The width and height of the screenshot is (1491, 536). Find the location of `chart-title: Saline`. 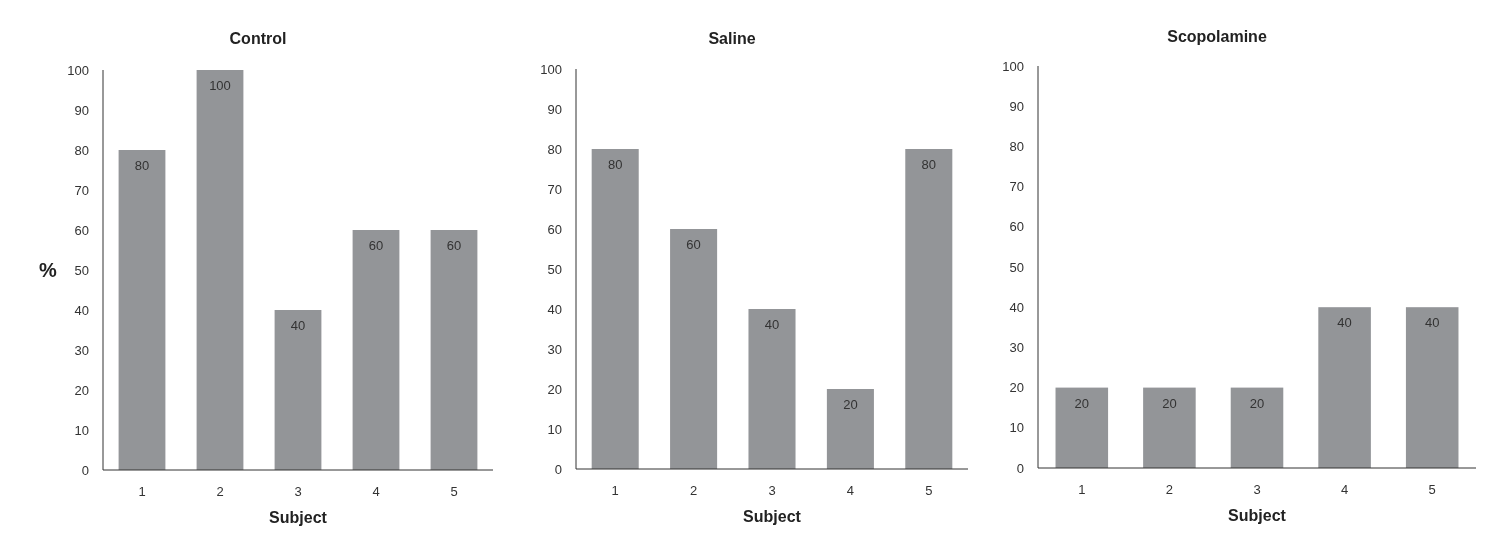

chart-title: Saline is located at coordinates (732, 38).